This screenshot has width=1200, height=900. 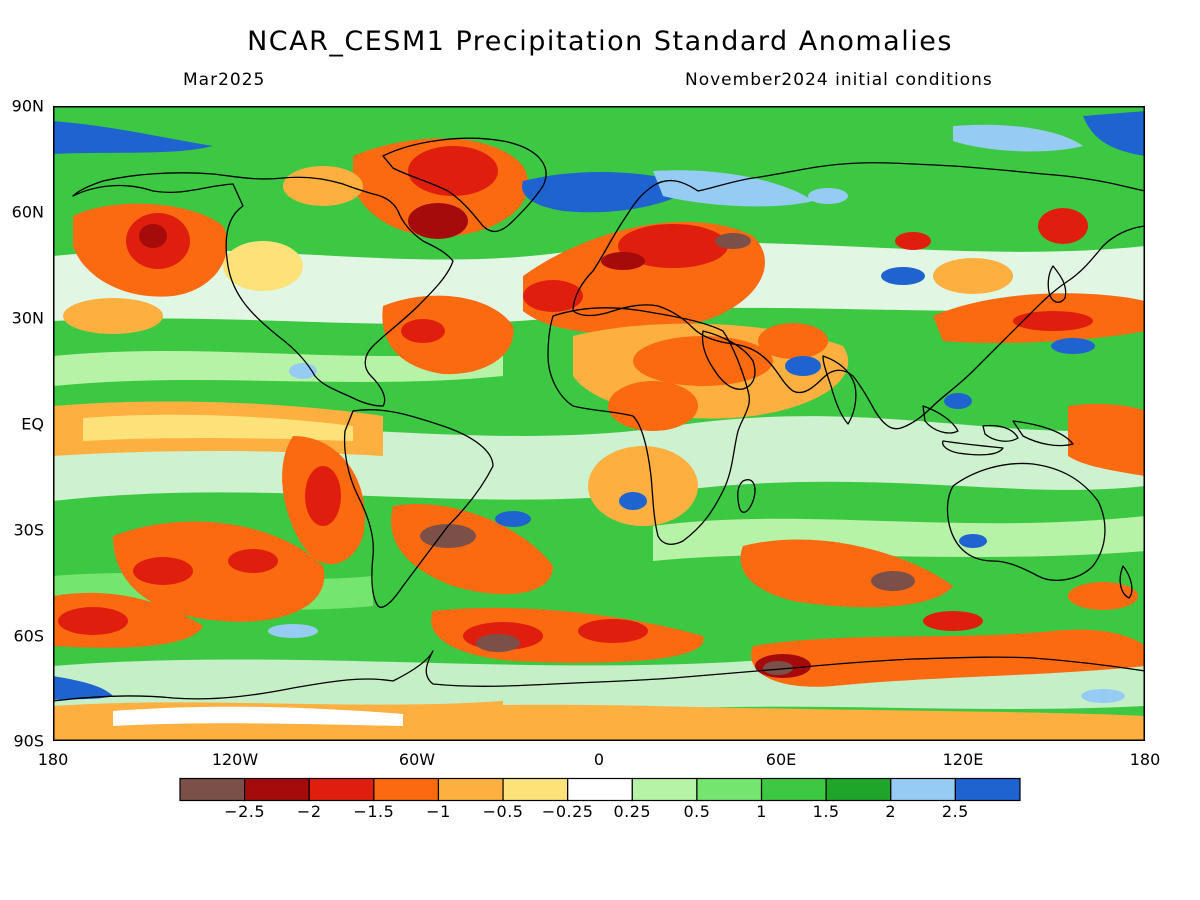 I want to click on legend-label: −0.25, so click(x=567, y=811).